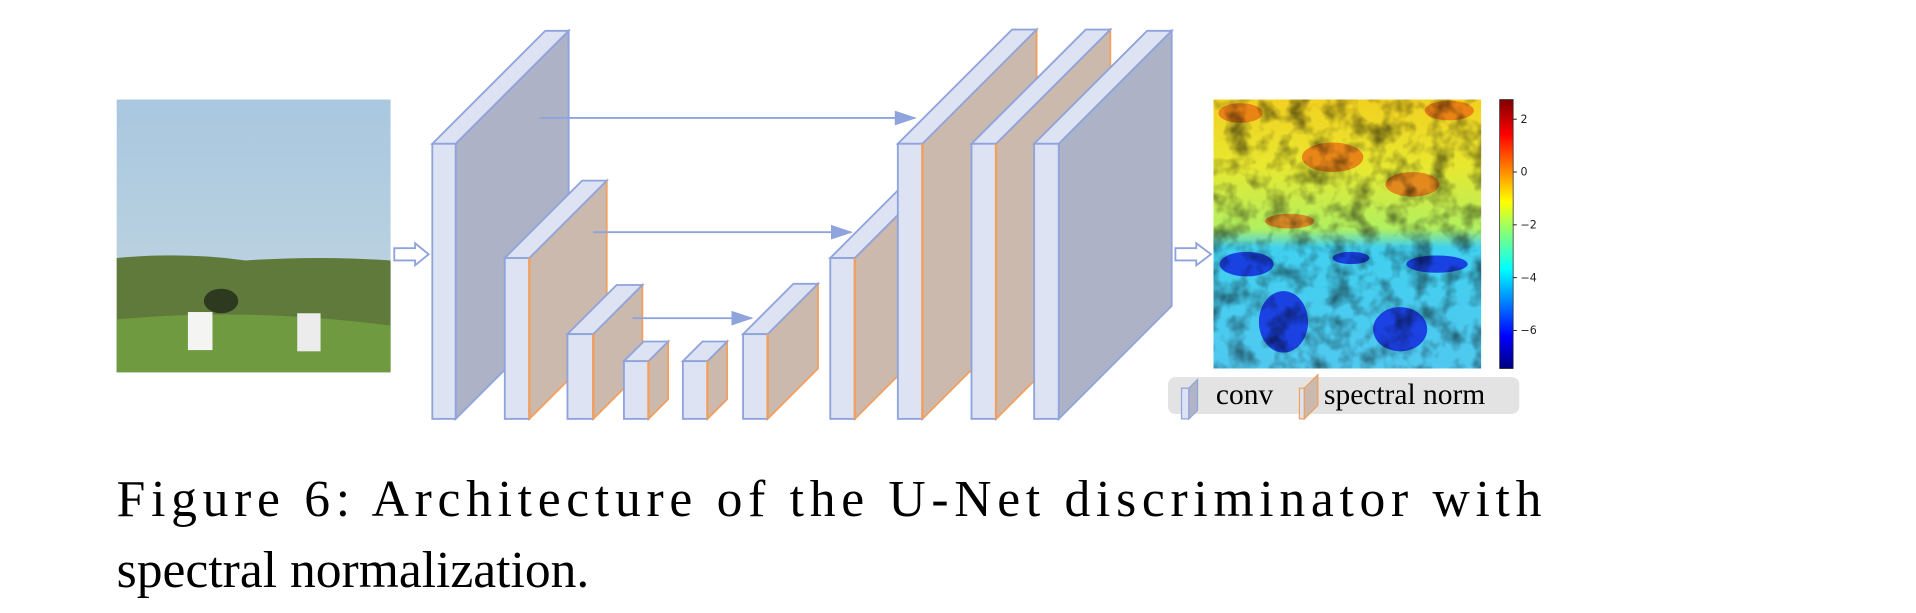 The image size is (1916, 613). Describe the element at coordinates (1347, 234) in the screenshot. I see `heatmap` at that location.